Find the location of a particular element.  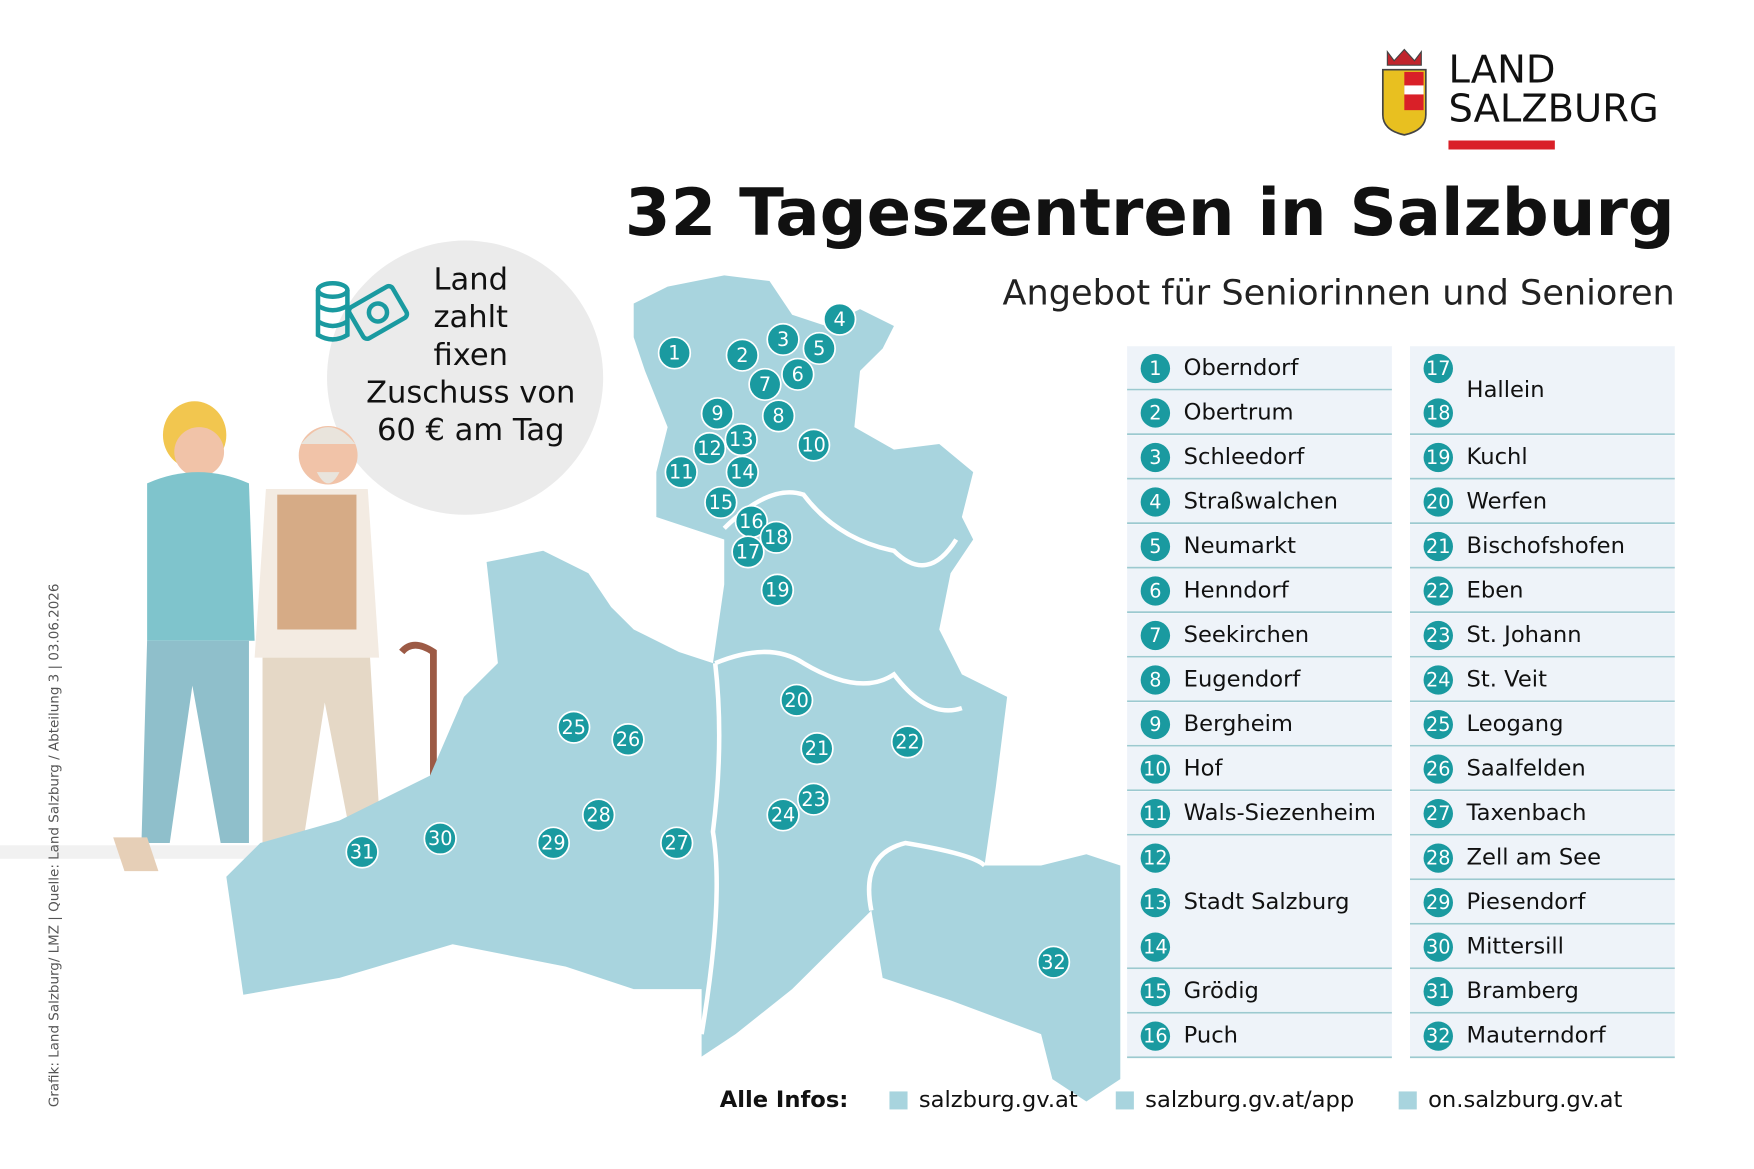

list-name: Henndorf is located at coordinates (1237, 591).